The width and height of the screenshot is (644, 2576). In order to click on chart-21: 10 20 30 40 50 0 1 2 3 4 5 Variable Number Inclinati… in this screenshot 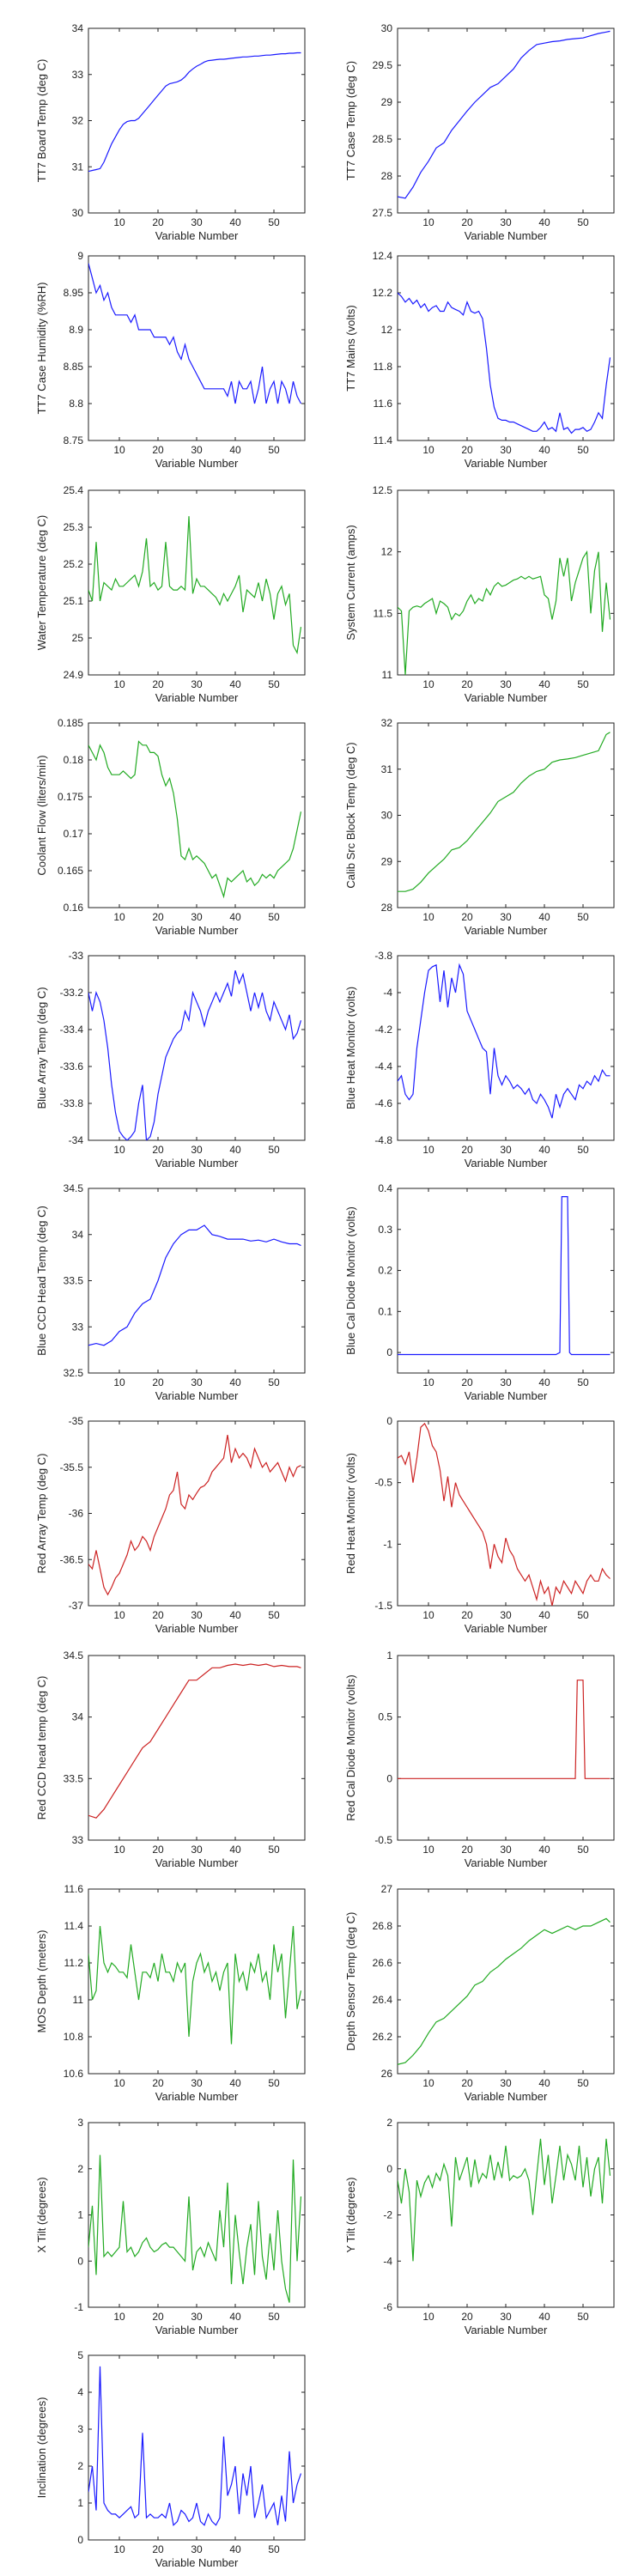, I will do `click(170, 2459)`.